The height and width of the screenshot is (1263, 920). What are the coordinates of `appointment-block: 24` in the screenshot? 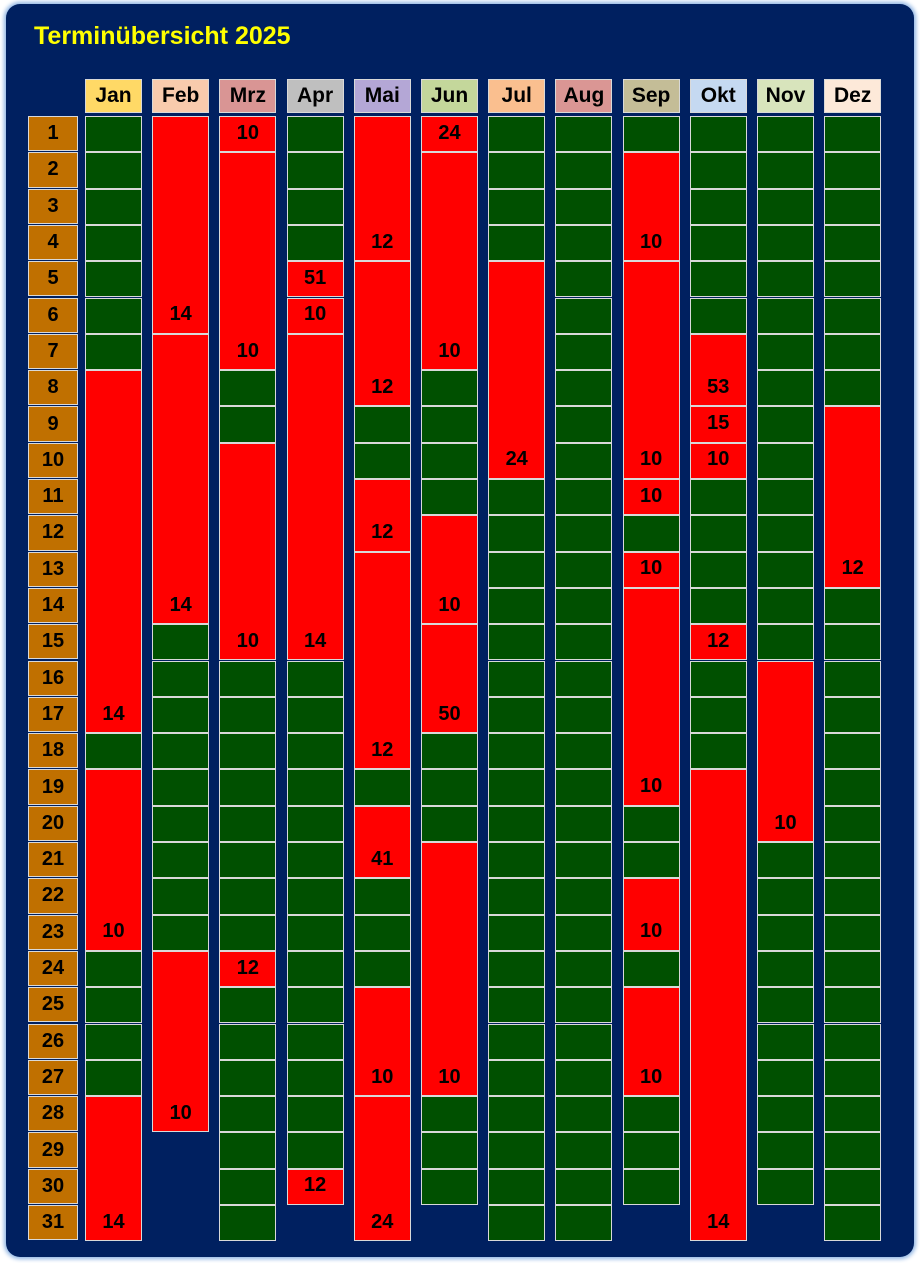 It's located at (449, 134).